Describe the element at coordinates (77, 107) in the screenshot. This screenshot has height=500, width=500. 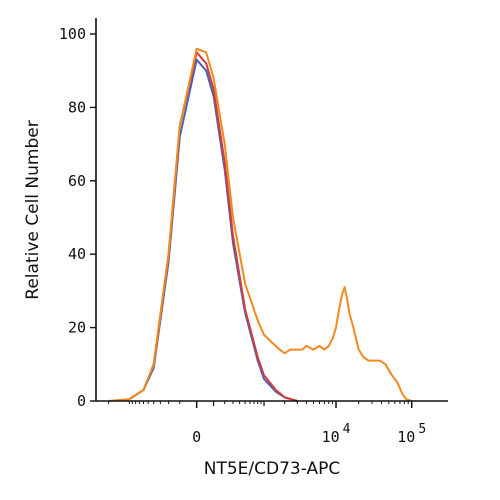
I see `y-tick-label: 80` at that location.